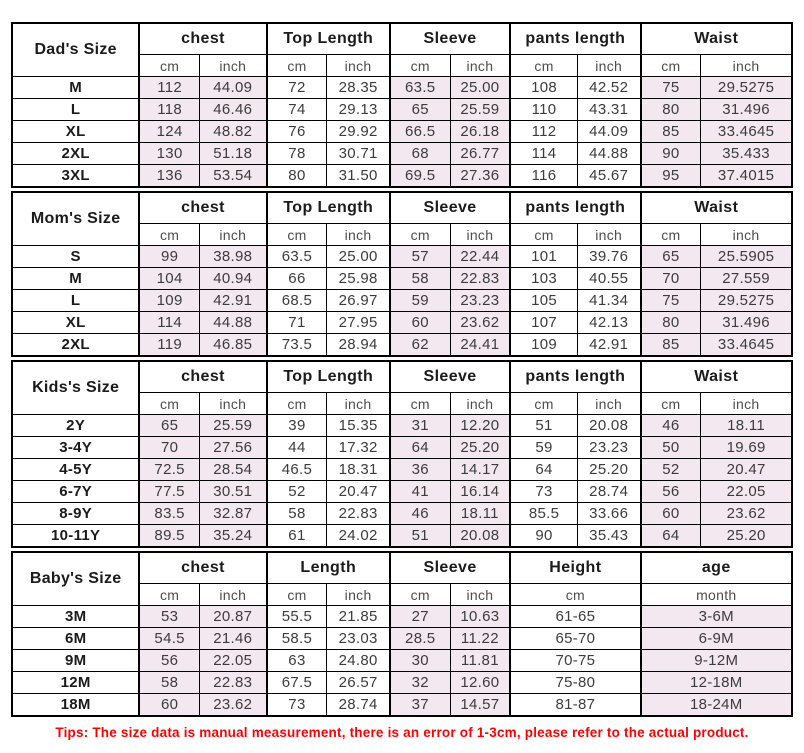 The width and height of the screenshot is (804, 753). What do you see at coordinates (543, 491) in the screenshot?
I see `value-cell: 73` at bounding box center [543, 491].